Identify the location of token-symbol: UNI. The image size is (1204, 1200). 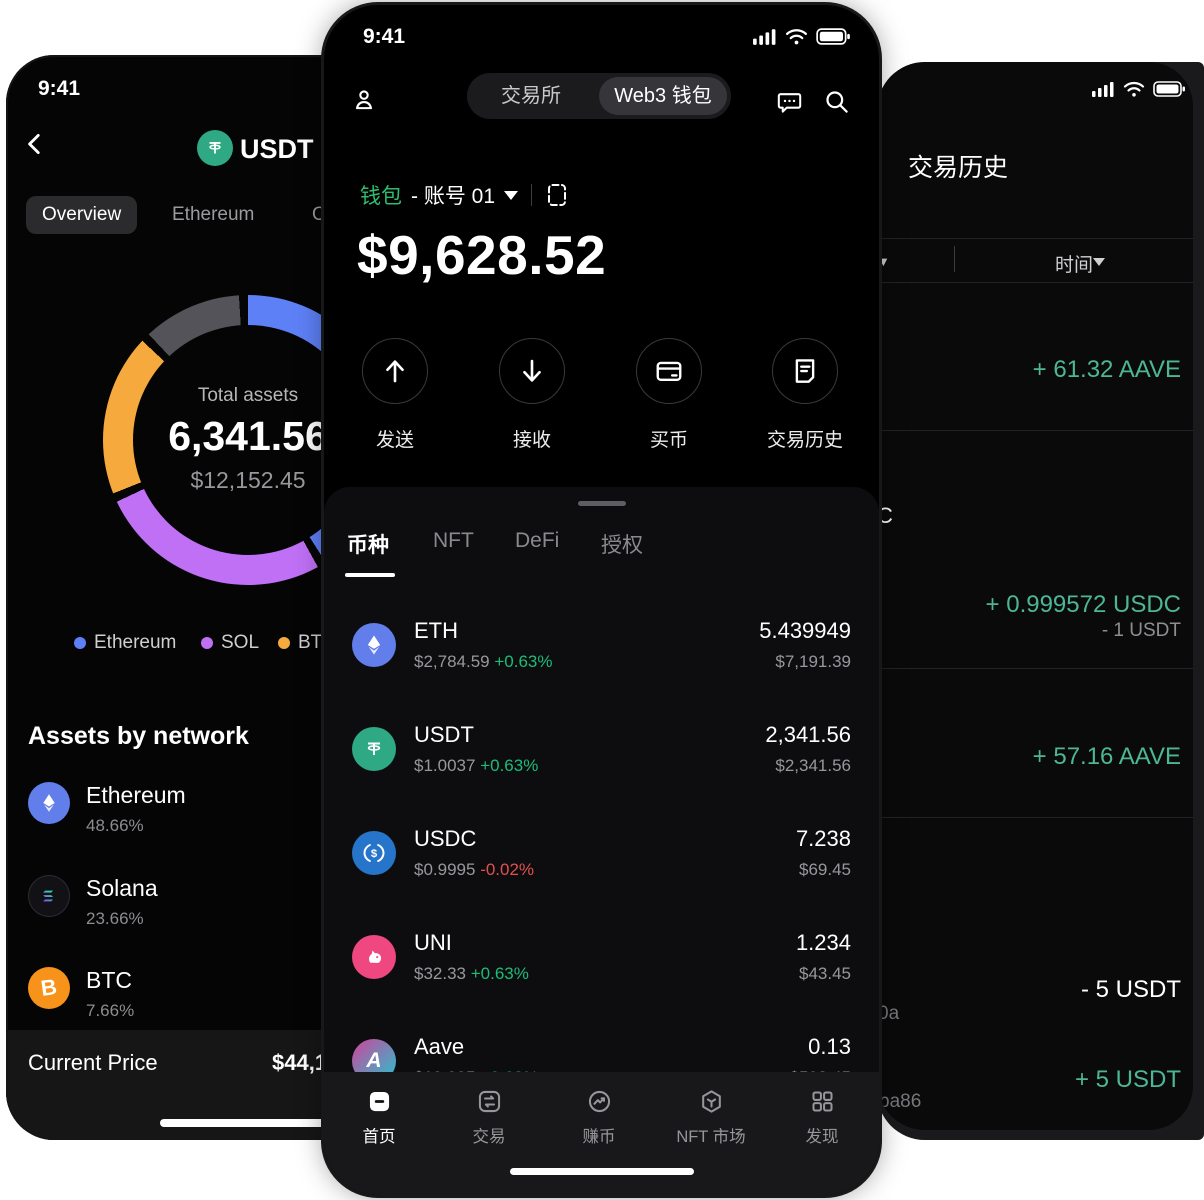
(433, 942).